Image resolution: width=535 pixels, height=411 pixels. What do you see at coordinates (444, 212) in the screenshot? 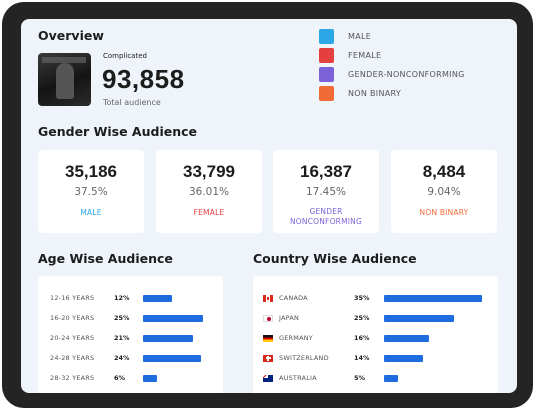
I see `gender-card-label: NON BINARY` at bounding box center [444, 212].